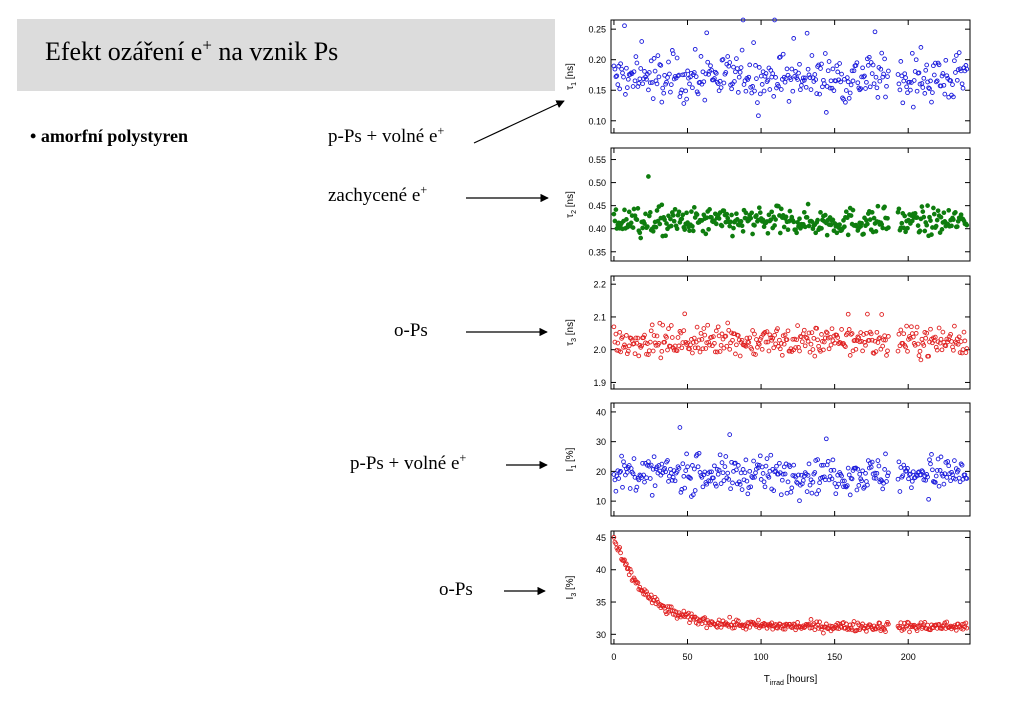  What do you see at coordinates (405, 463) in the screenshot?
I see `annotation-4-text: p-Ps + volné e` at bounding box center [405, 463].